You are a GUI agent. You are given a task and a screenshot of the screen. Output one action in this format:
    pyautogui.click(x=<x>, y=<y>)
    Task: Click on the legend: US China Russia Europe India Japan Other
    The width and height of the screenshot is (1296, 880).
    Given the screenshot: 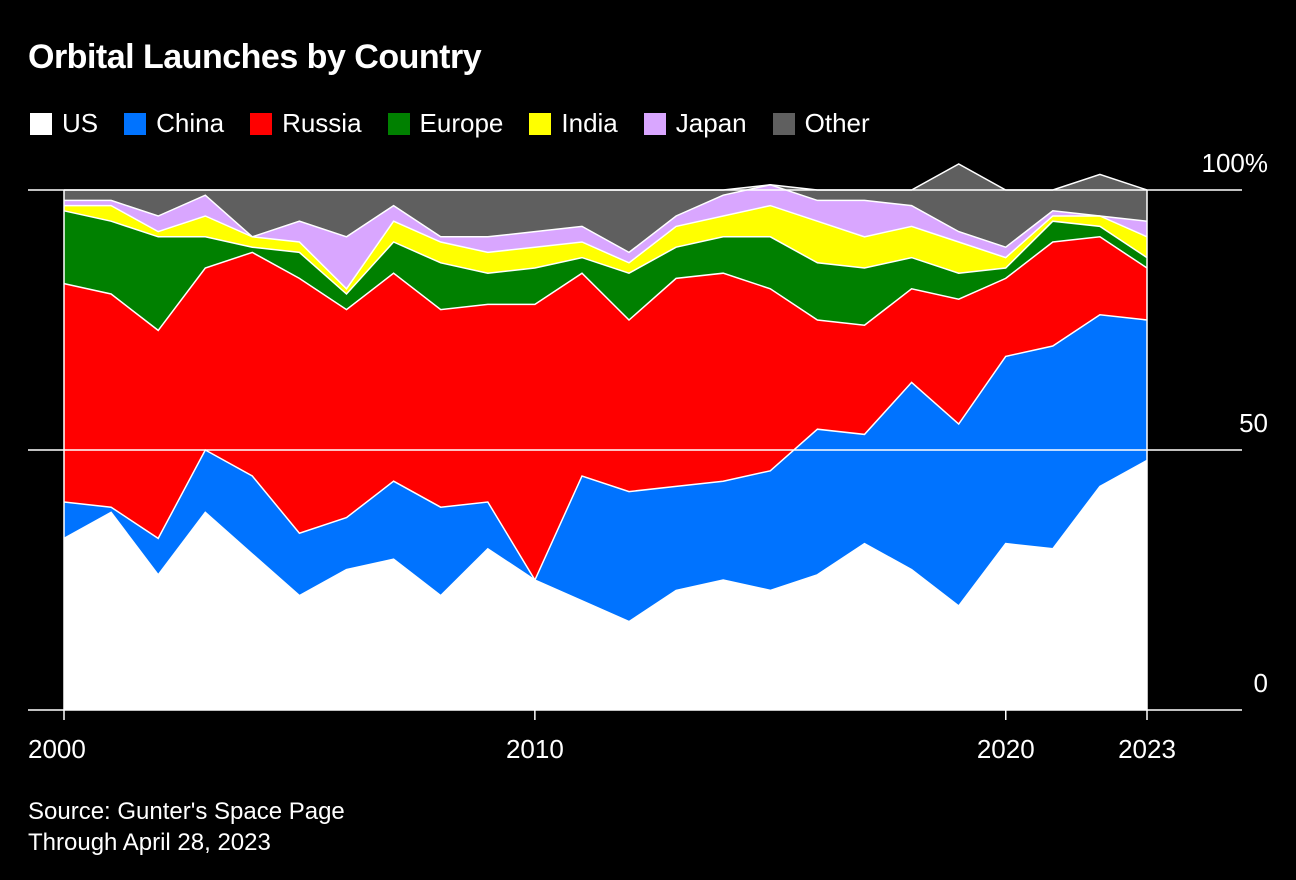 What is the action you would take?
    pyautogui.click(x=463, y=123)
    